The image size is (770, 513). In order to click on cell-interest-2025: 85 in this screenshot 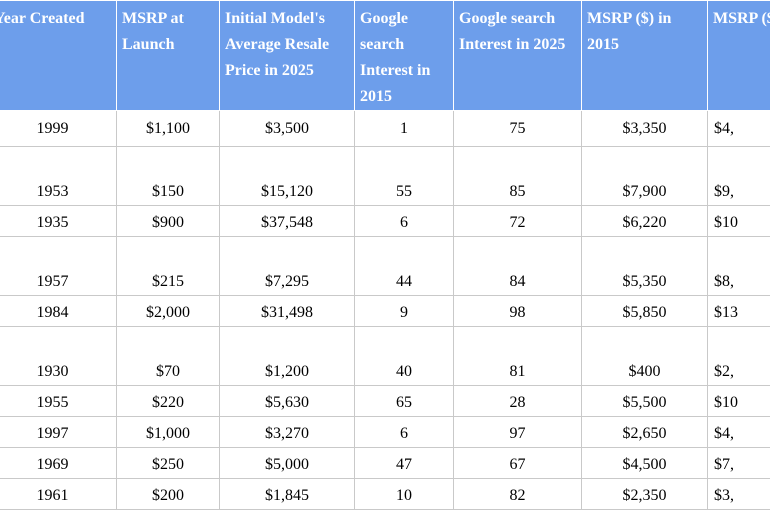, I will do `click(517, 176)`.